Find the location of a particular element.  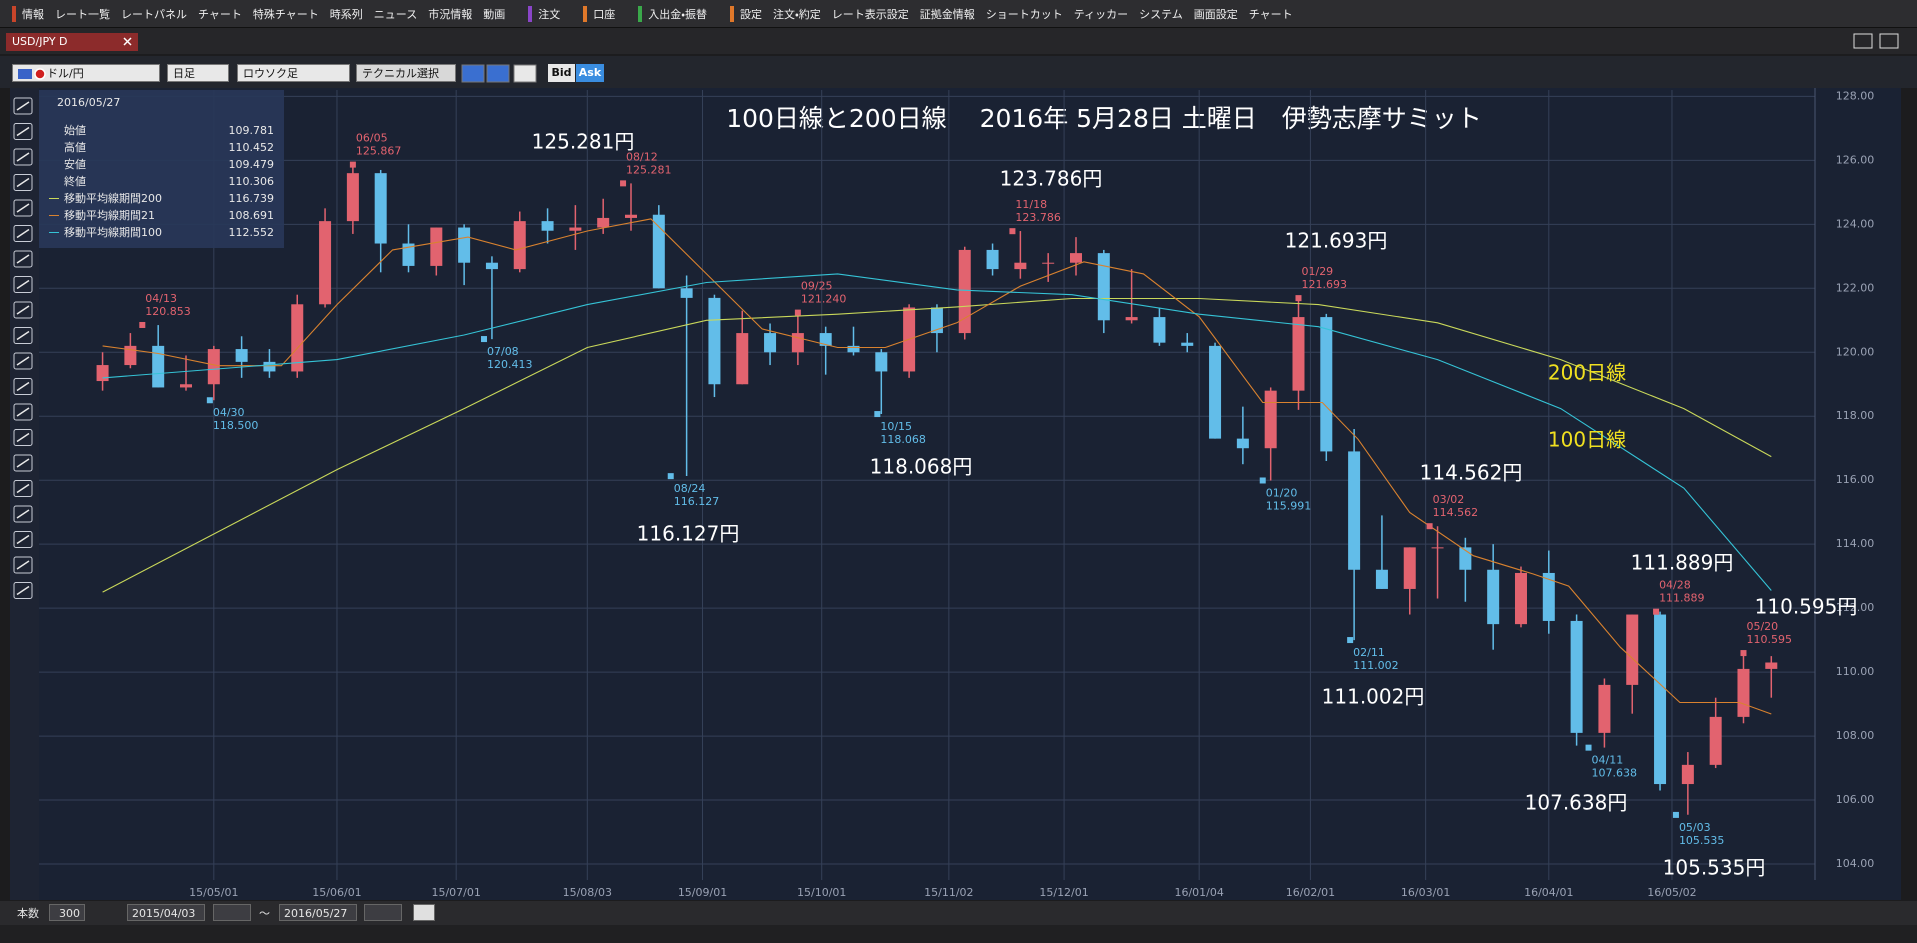

bid-button: Bid is located at coordinates (561, 73).